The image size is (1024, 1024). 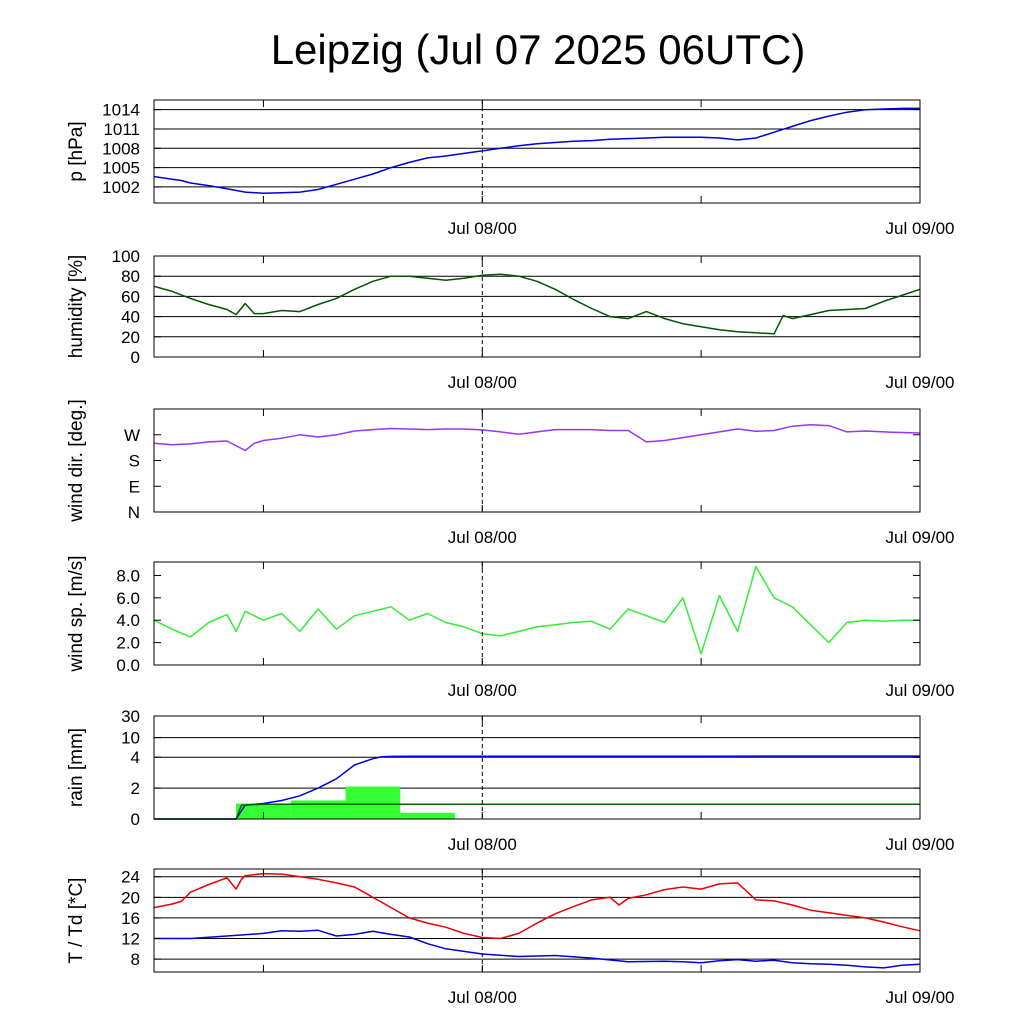 What do you see at coordinates (130, 716) in the screenshot?
I see `y-tick-label: 30` at bounding box center [130, 716].